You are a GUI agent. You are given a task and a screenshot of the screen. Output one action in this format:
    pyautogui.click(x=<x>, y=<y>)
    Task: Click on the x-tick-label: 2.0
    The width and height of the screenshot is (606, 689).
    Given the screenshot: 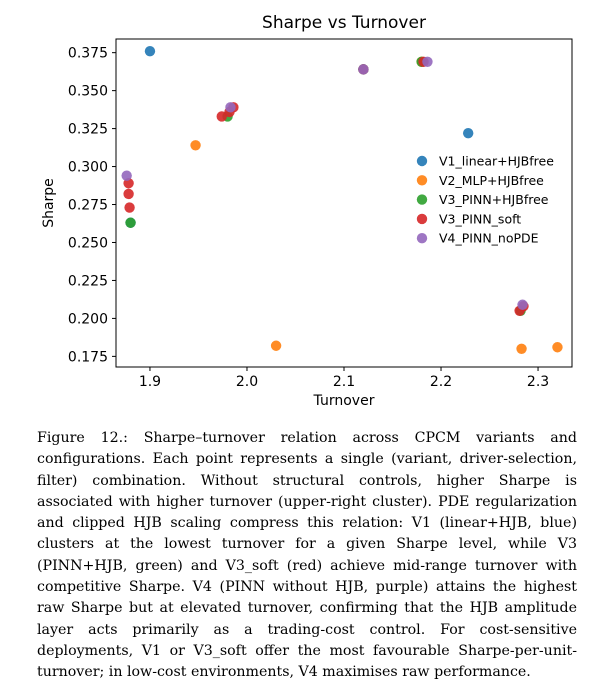 What is the action you would take?
    pyautogui.click(x=247, y=382)
    